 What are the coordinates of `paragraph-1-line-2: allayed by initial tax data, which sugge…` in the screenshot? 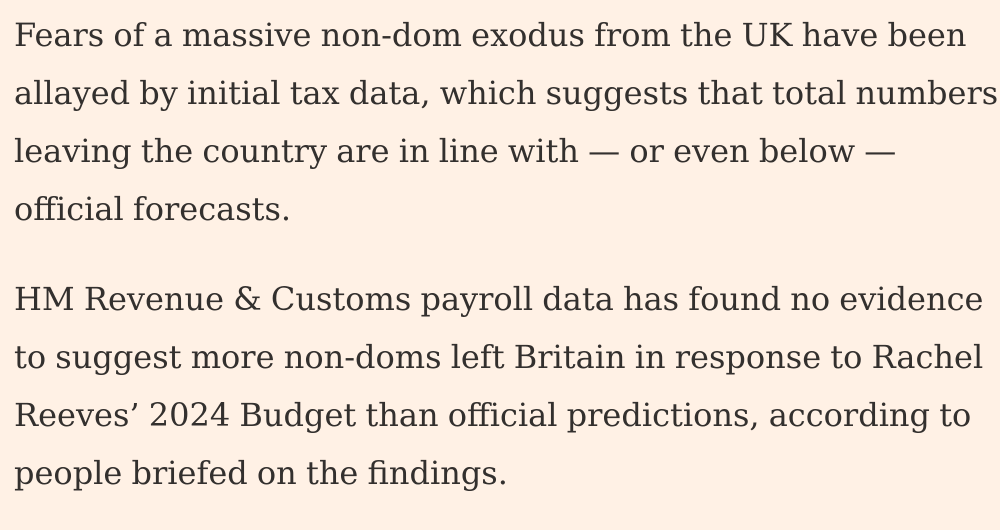 It's located at (506, 93).